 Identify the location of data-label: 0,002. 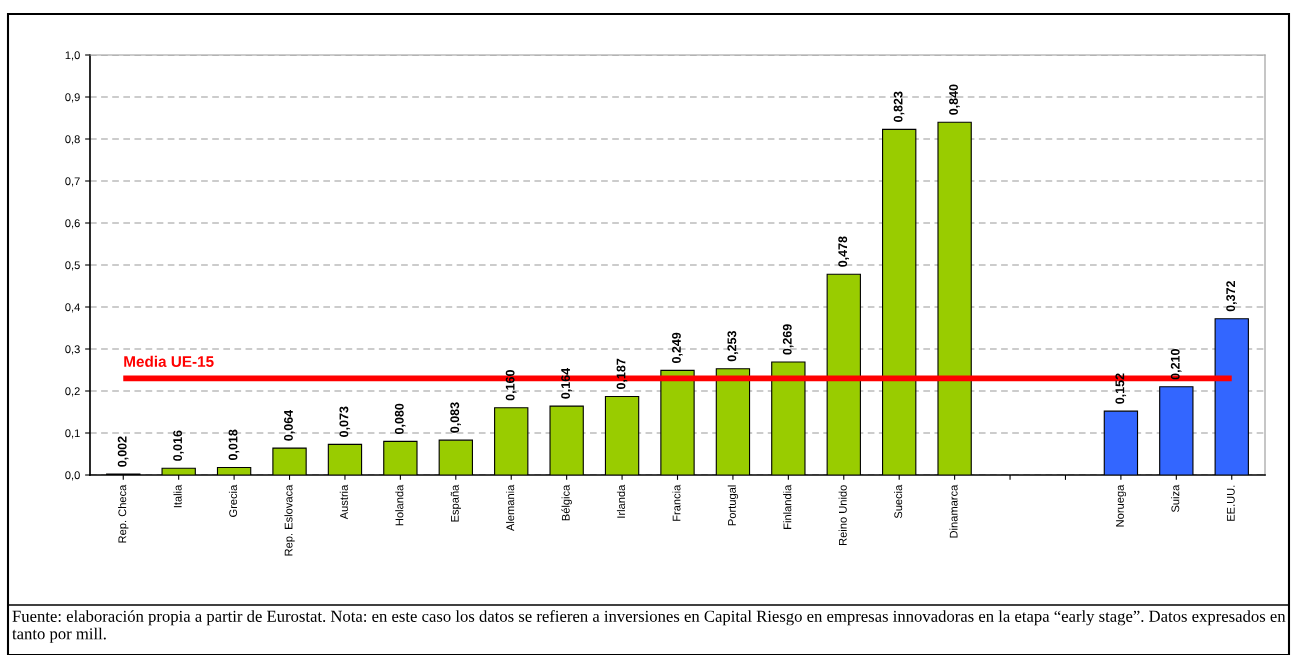
(123, 451).